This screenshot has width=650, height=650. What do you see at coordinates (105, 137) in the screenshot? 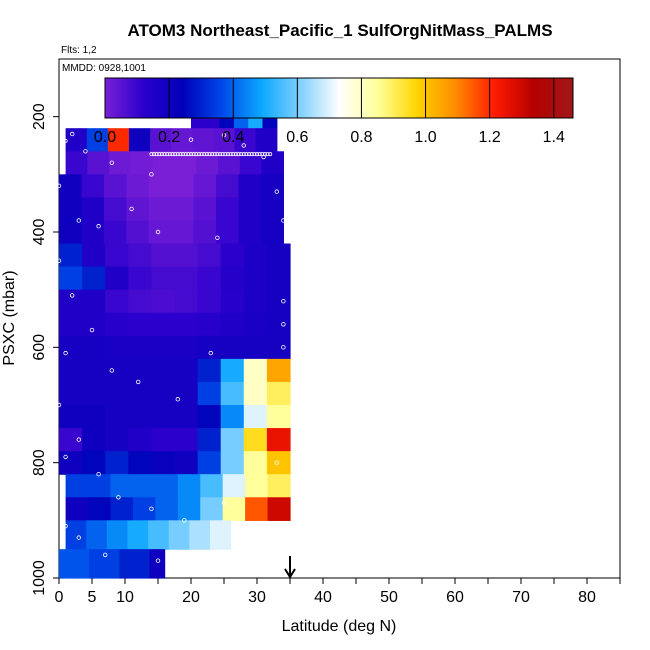
I see `colorbar-tick-label: 0.0` at bounding box center [105, 137].